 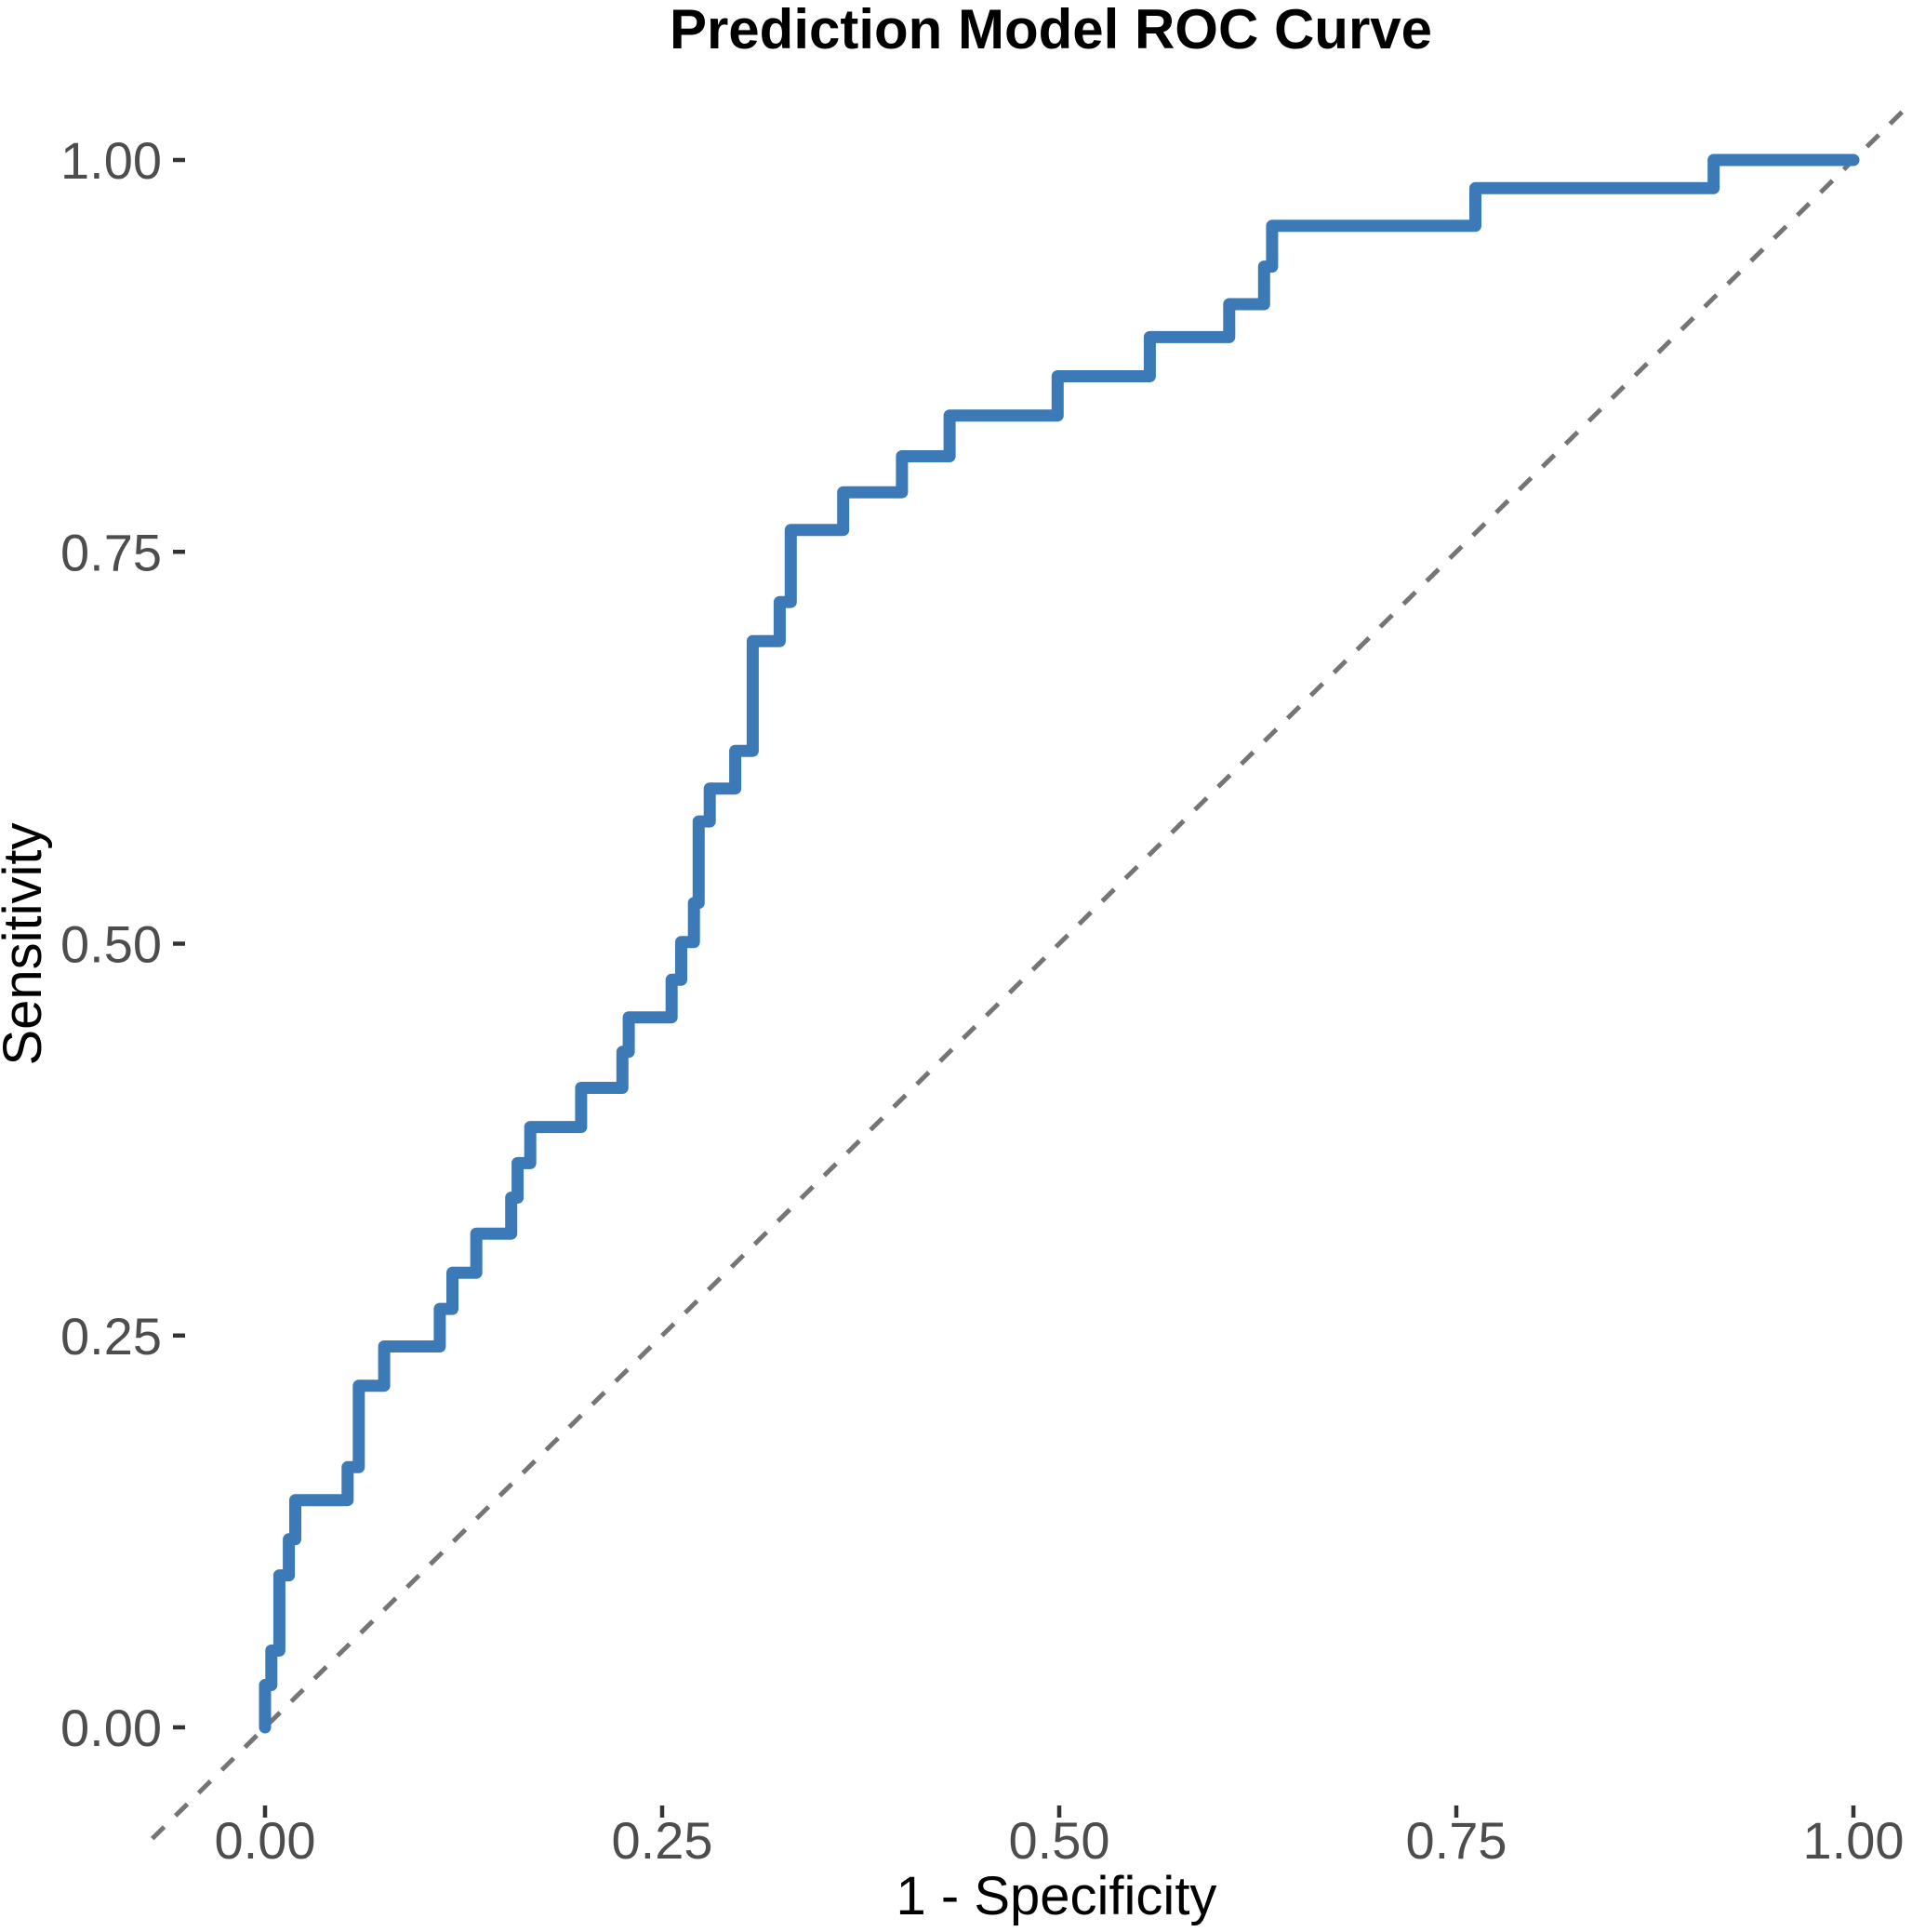 I want to click on y-axis-tick-label: 0.25, so click(x=111, y=1336).